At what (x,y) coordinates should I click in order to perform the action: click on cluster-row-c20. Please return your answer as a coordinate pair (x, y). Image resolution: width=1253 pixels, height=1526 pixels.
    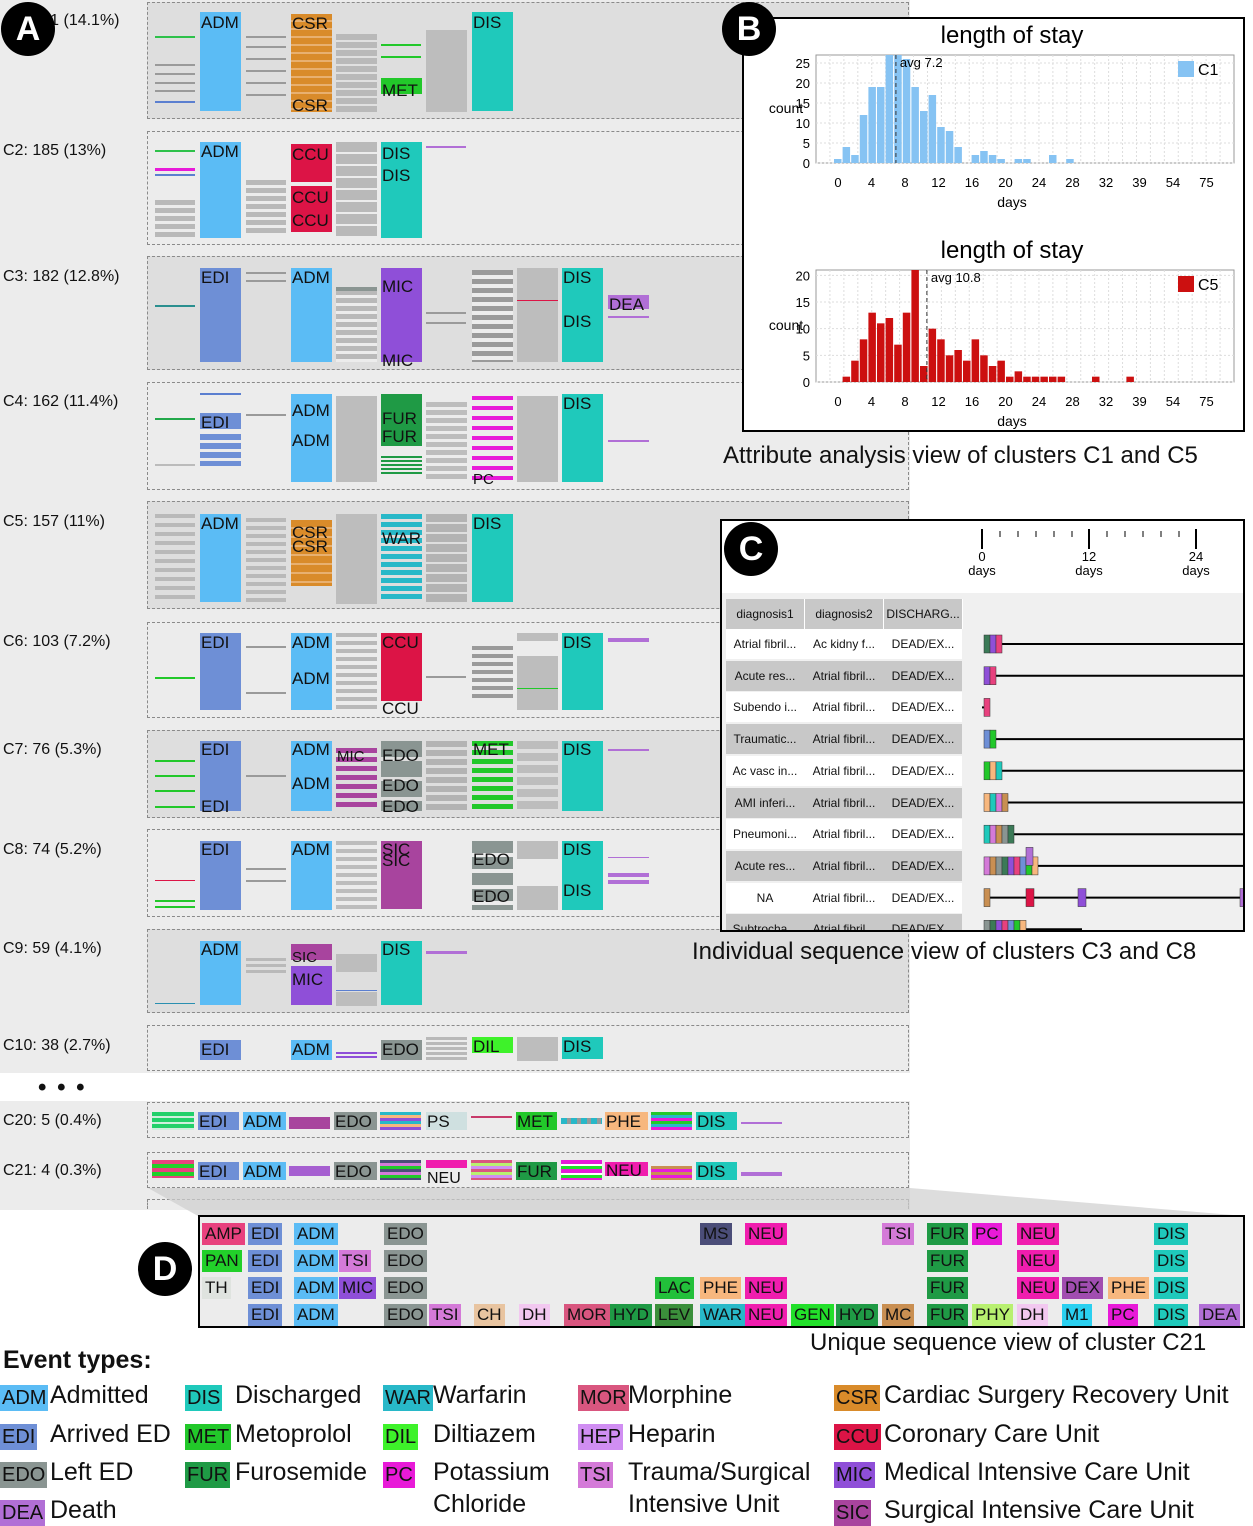
    Looking at the image, I should click on (528, 1120).